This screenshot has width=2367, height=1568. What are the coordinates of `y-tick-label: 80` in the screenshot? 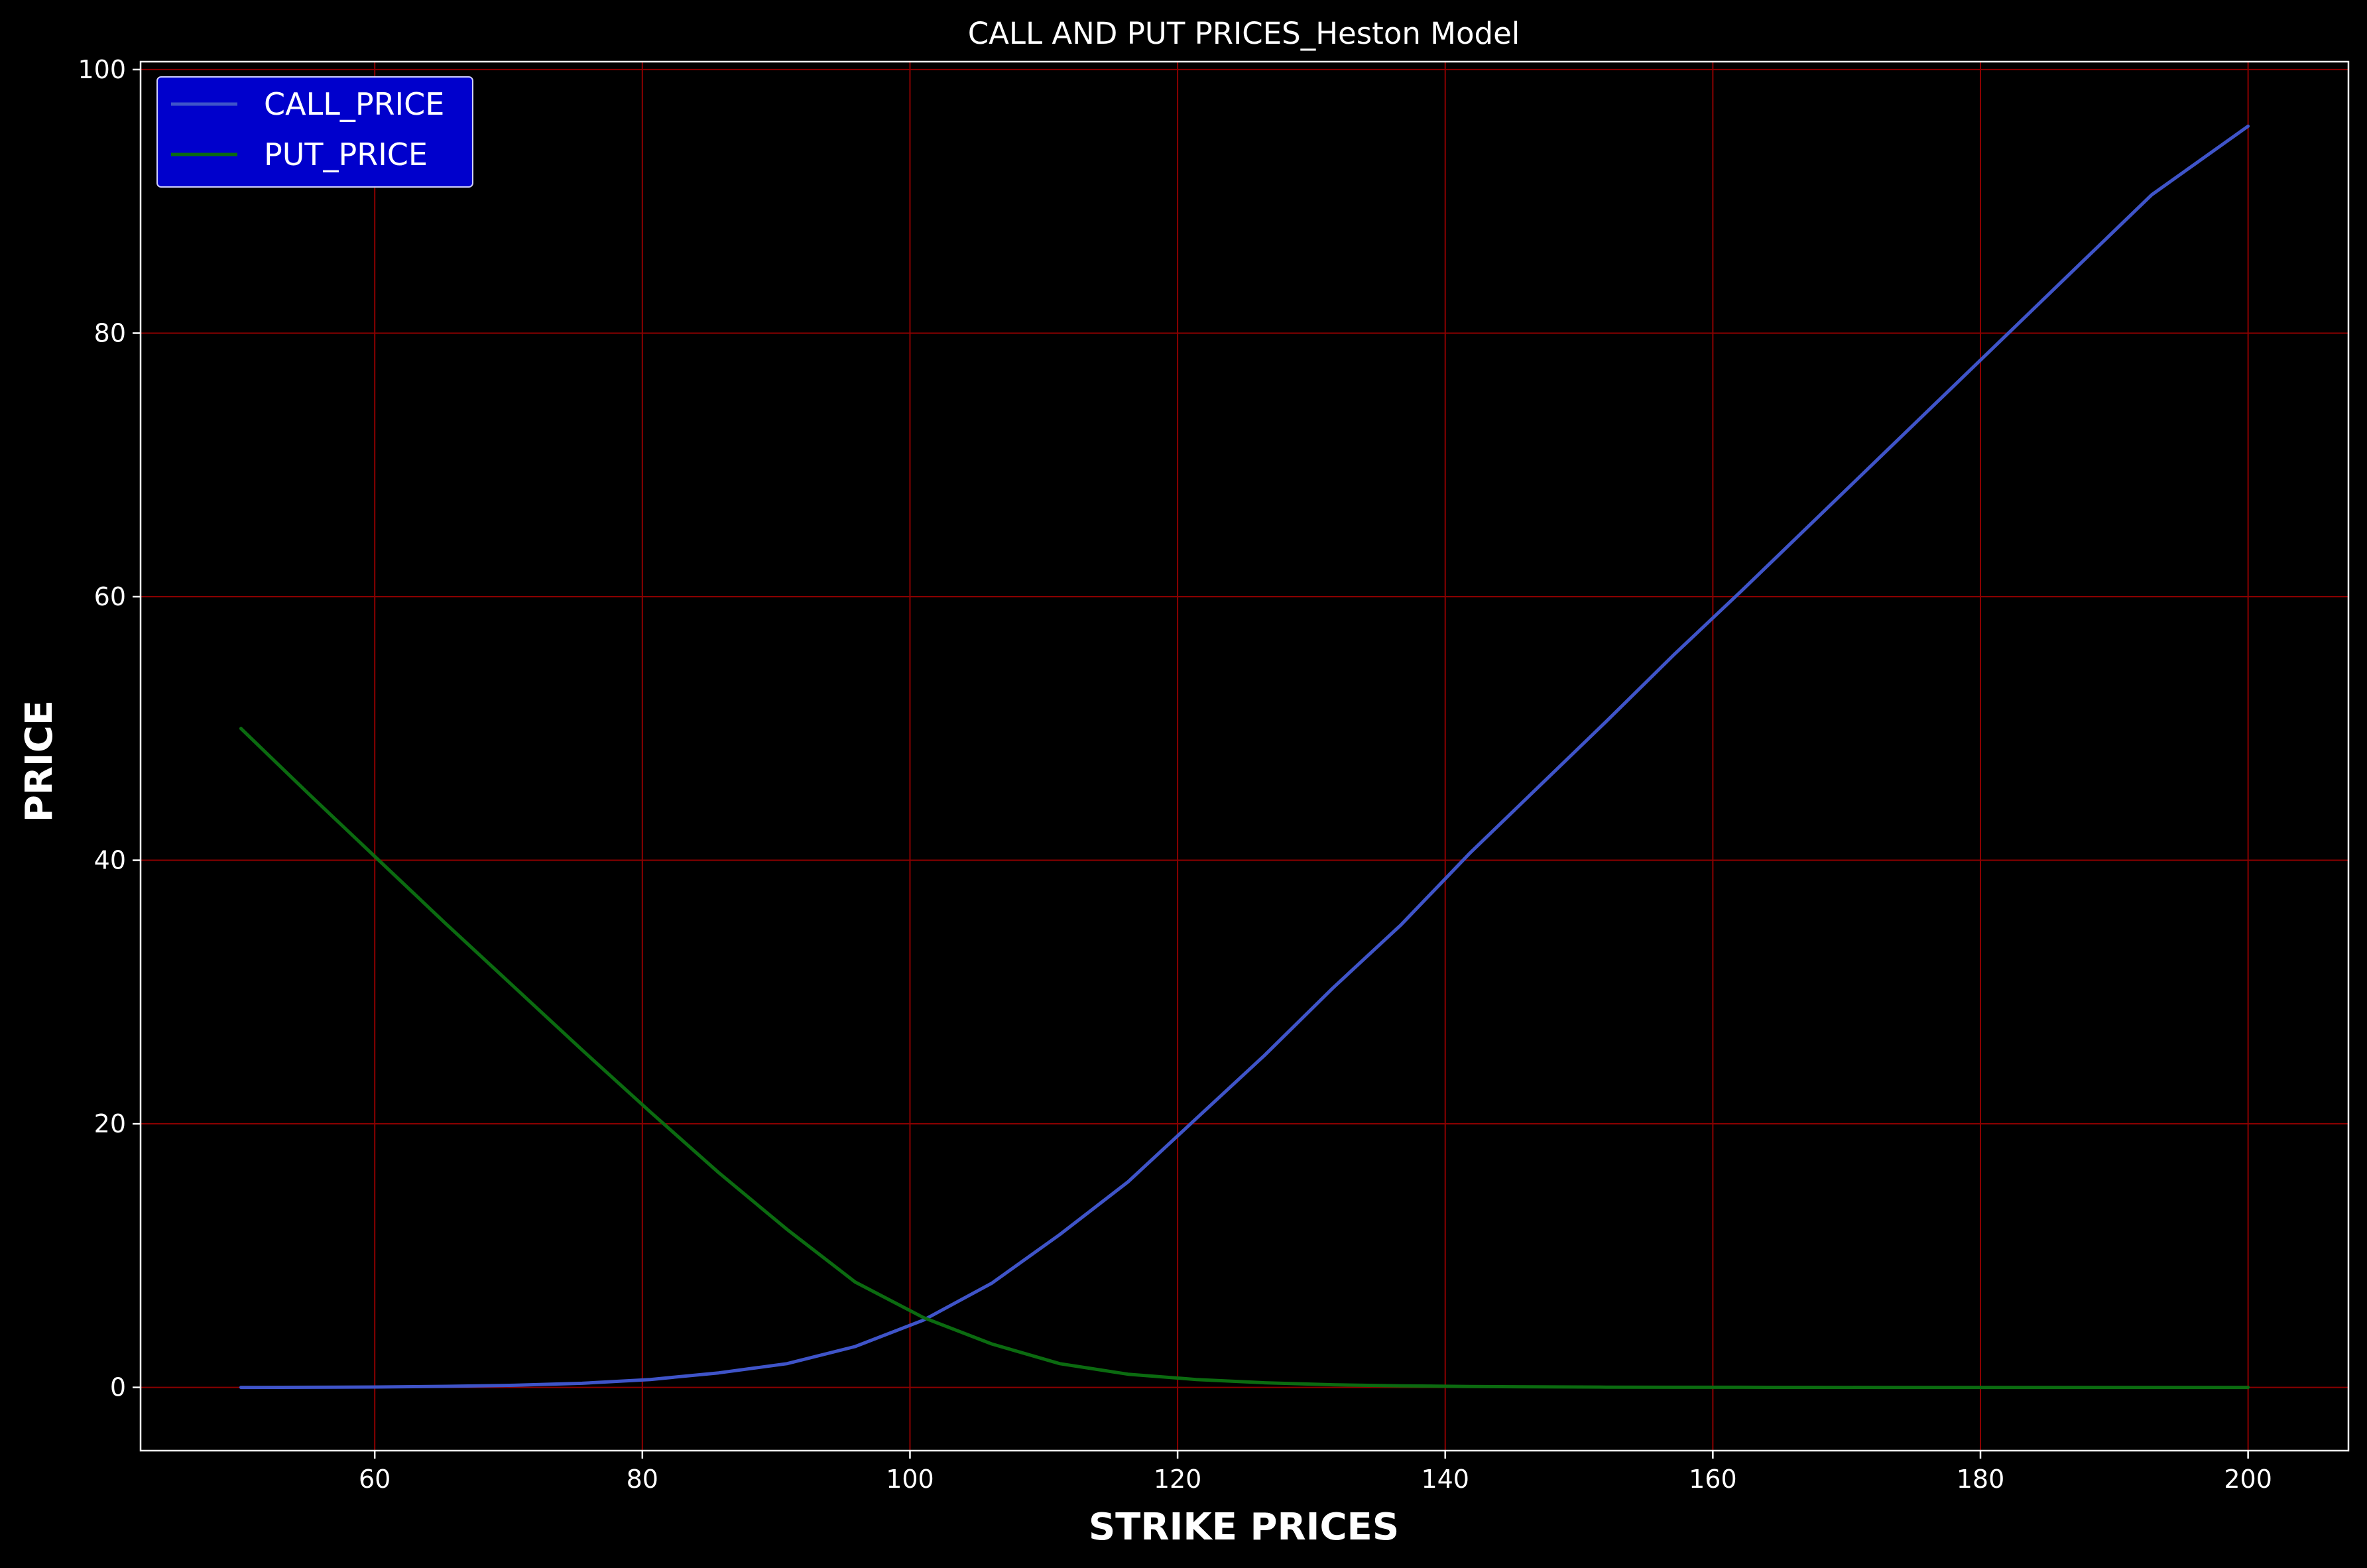 It's located at (110, 332).